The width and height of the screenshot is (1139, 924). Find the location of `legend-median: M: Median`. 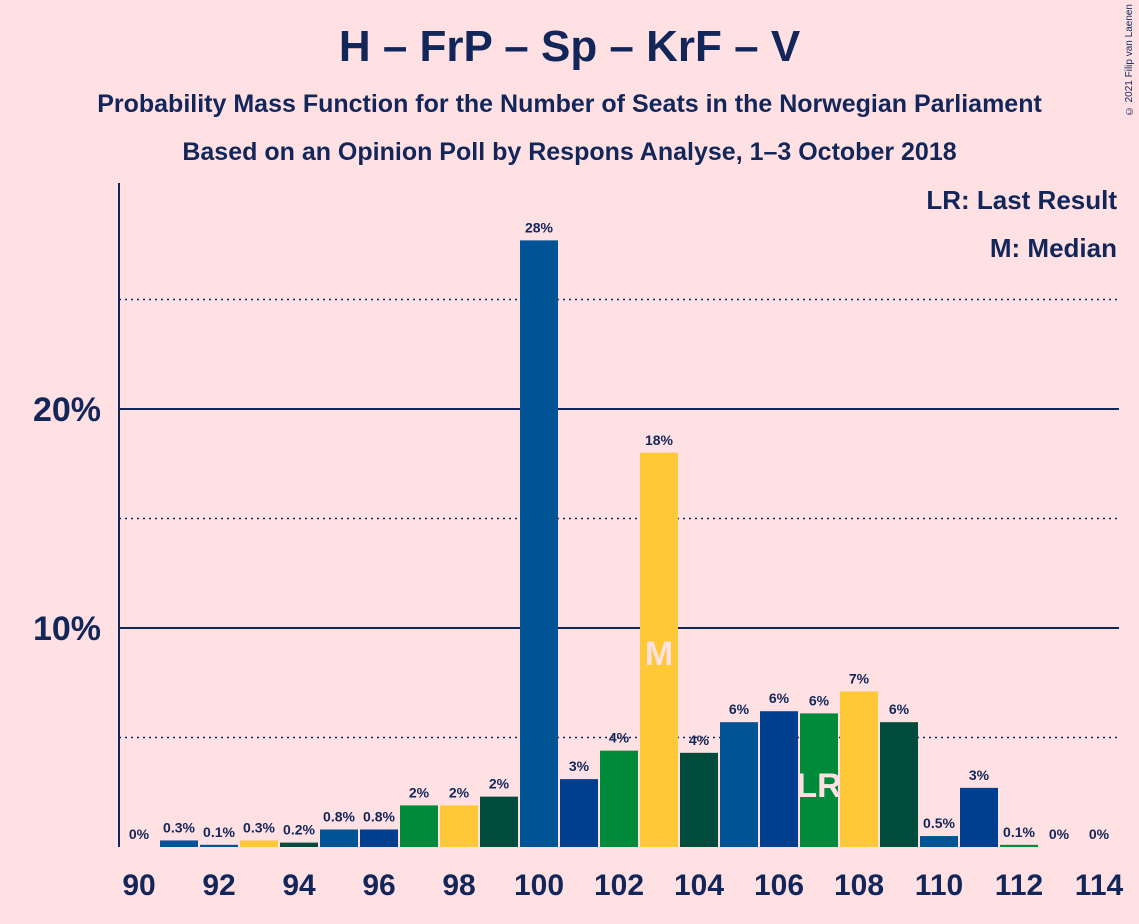

legend-median: M: Median is located at coordinates (1053, 248).